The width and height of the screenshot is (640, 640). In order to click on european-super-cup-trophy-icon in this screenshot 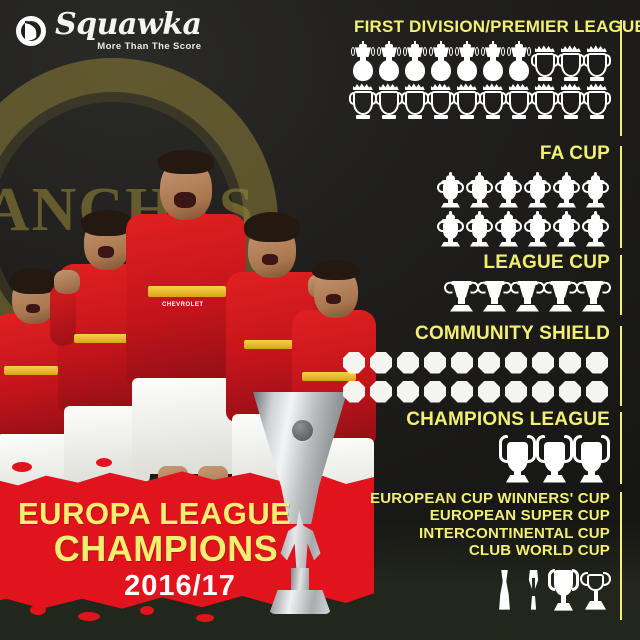, I will do `click(595, 590)`.